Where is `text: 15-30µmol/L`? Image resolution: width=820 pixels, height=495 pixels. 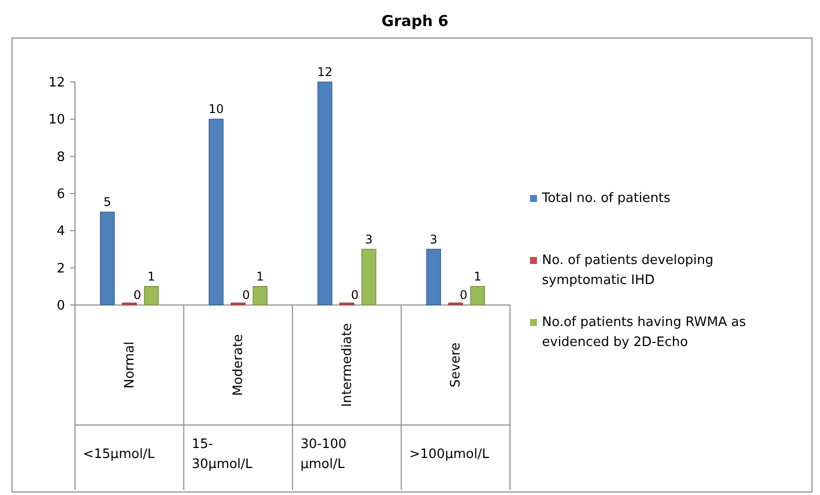 text: 15-30µmol/L is located at coordinates (223, 454).